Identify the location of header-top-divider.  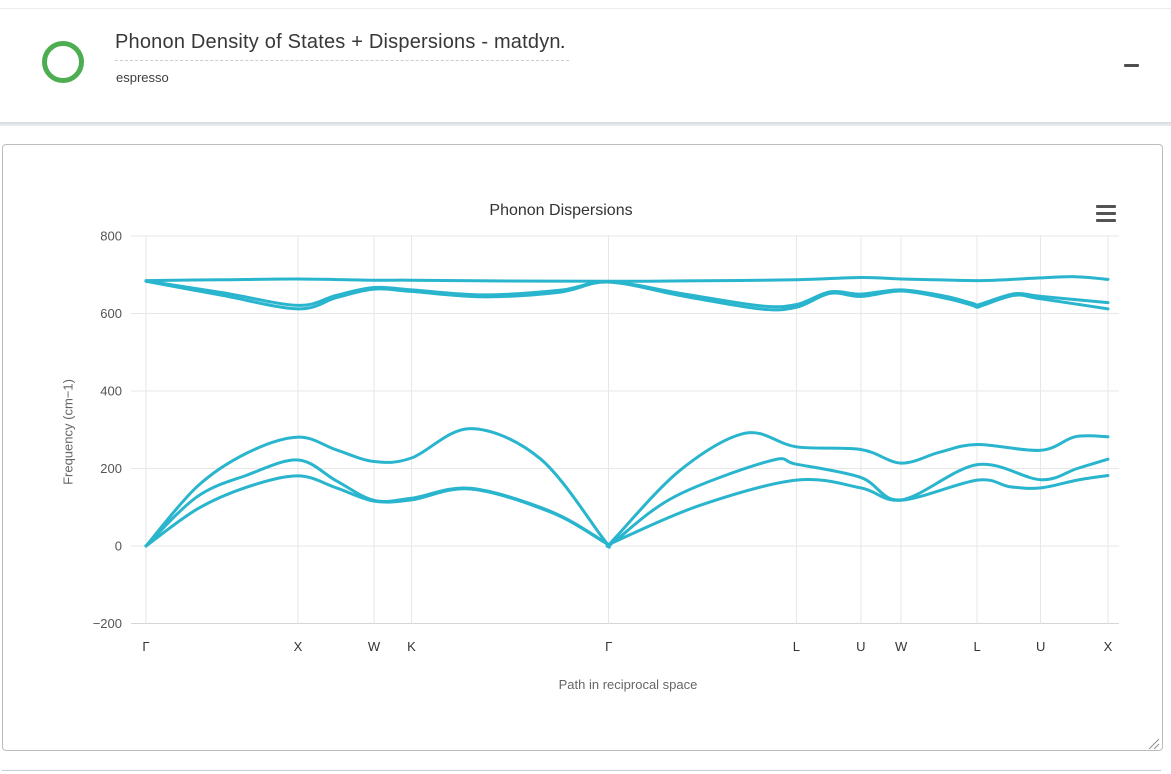
(585, 8).